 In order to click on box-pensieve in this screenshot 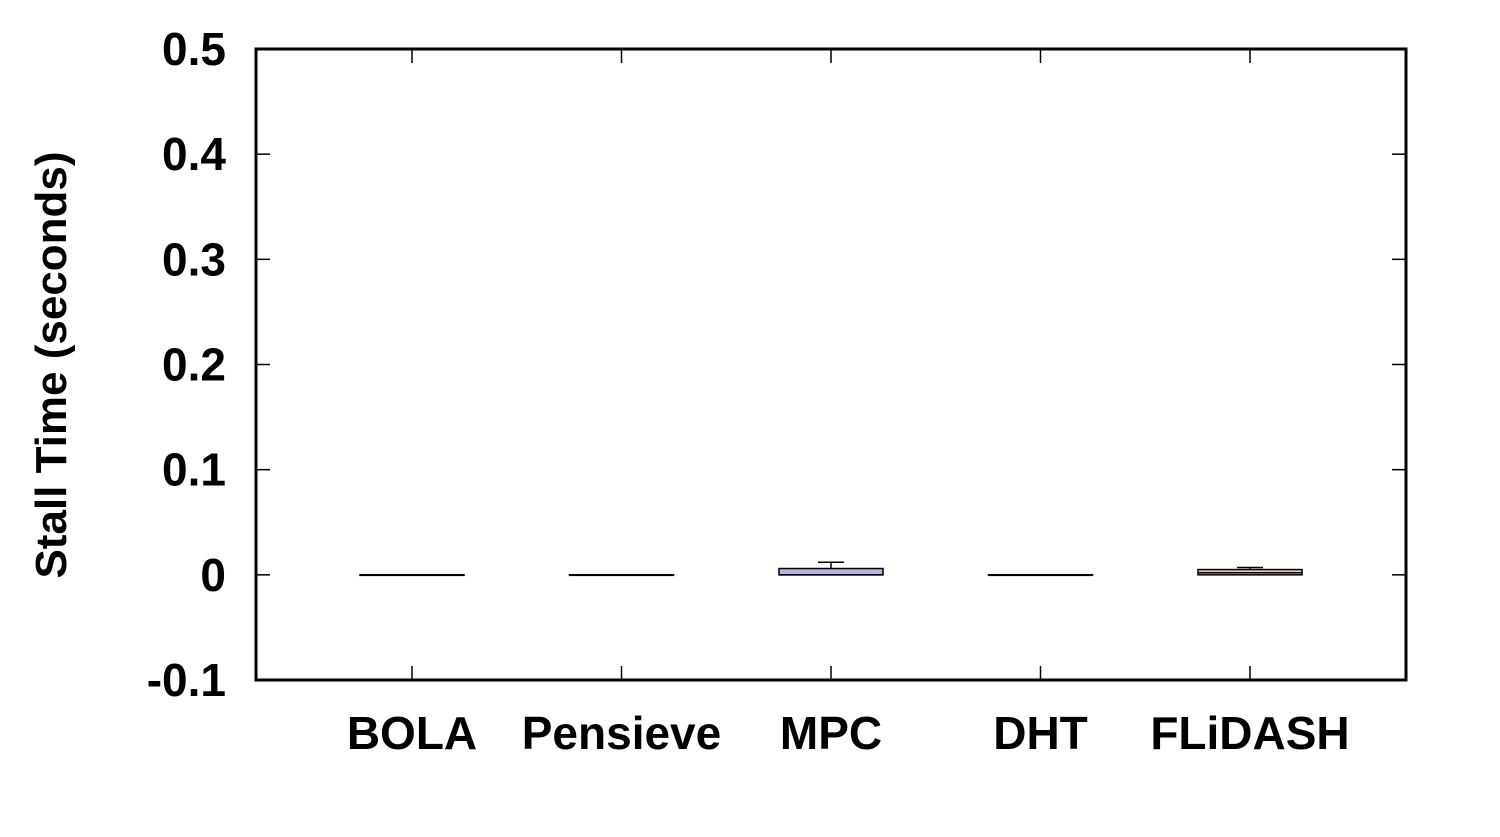, I will do `click(621, 575)`.